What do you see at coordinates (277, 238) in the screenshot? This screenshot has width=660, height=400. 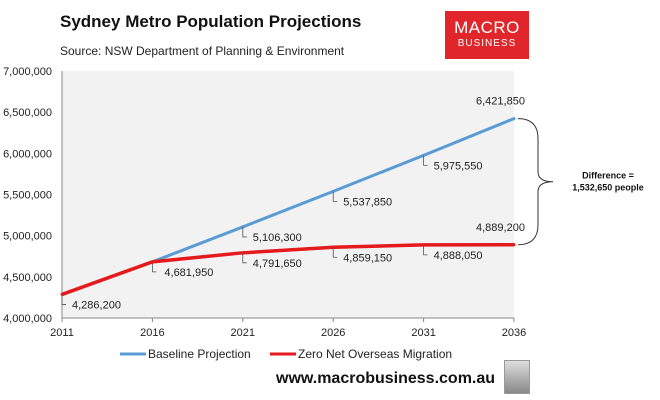 I see `data-label: 5,106,300` at bounding box center [277, 238].